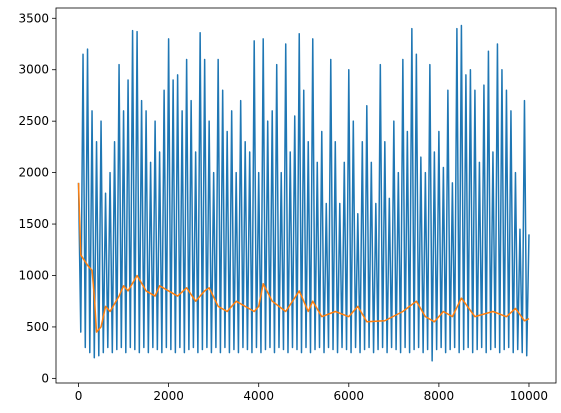 This screenshot has height=413, width=561. Describe the element at coordinates (33, 275) in the screenshot. I see `y-tick-label: 1000` at that location.